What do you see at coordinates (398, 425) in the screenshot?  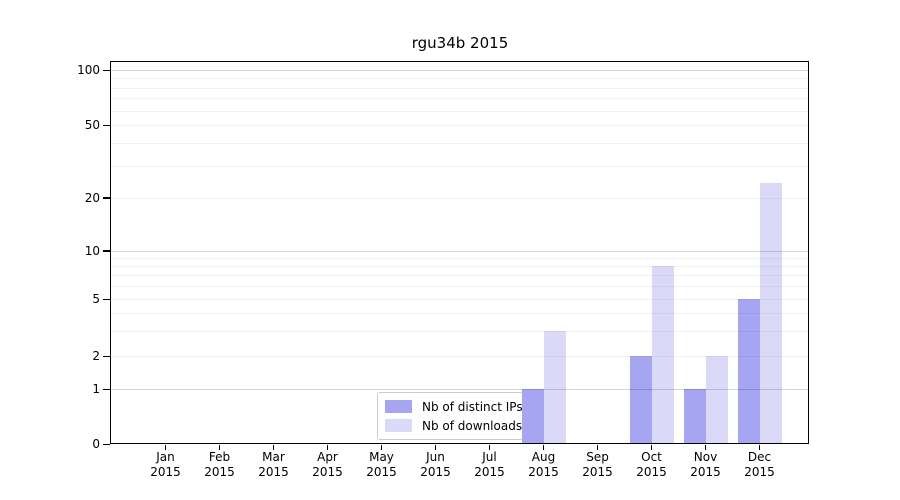 I see `legend-swatch-downloads-icon` at bounding box center [398, 425].